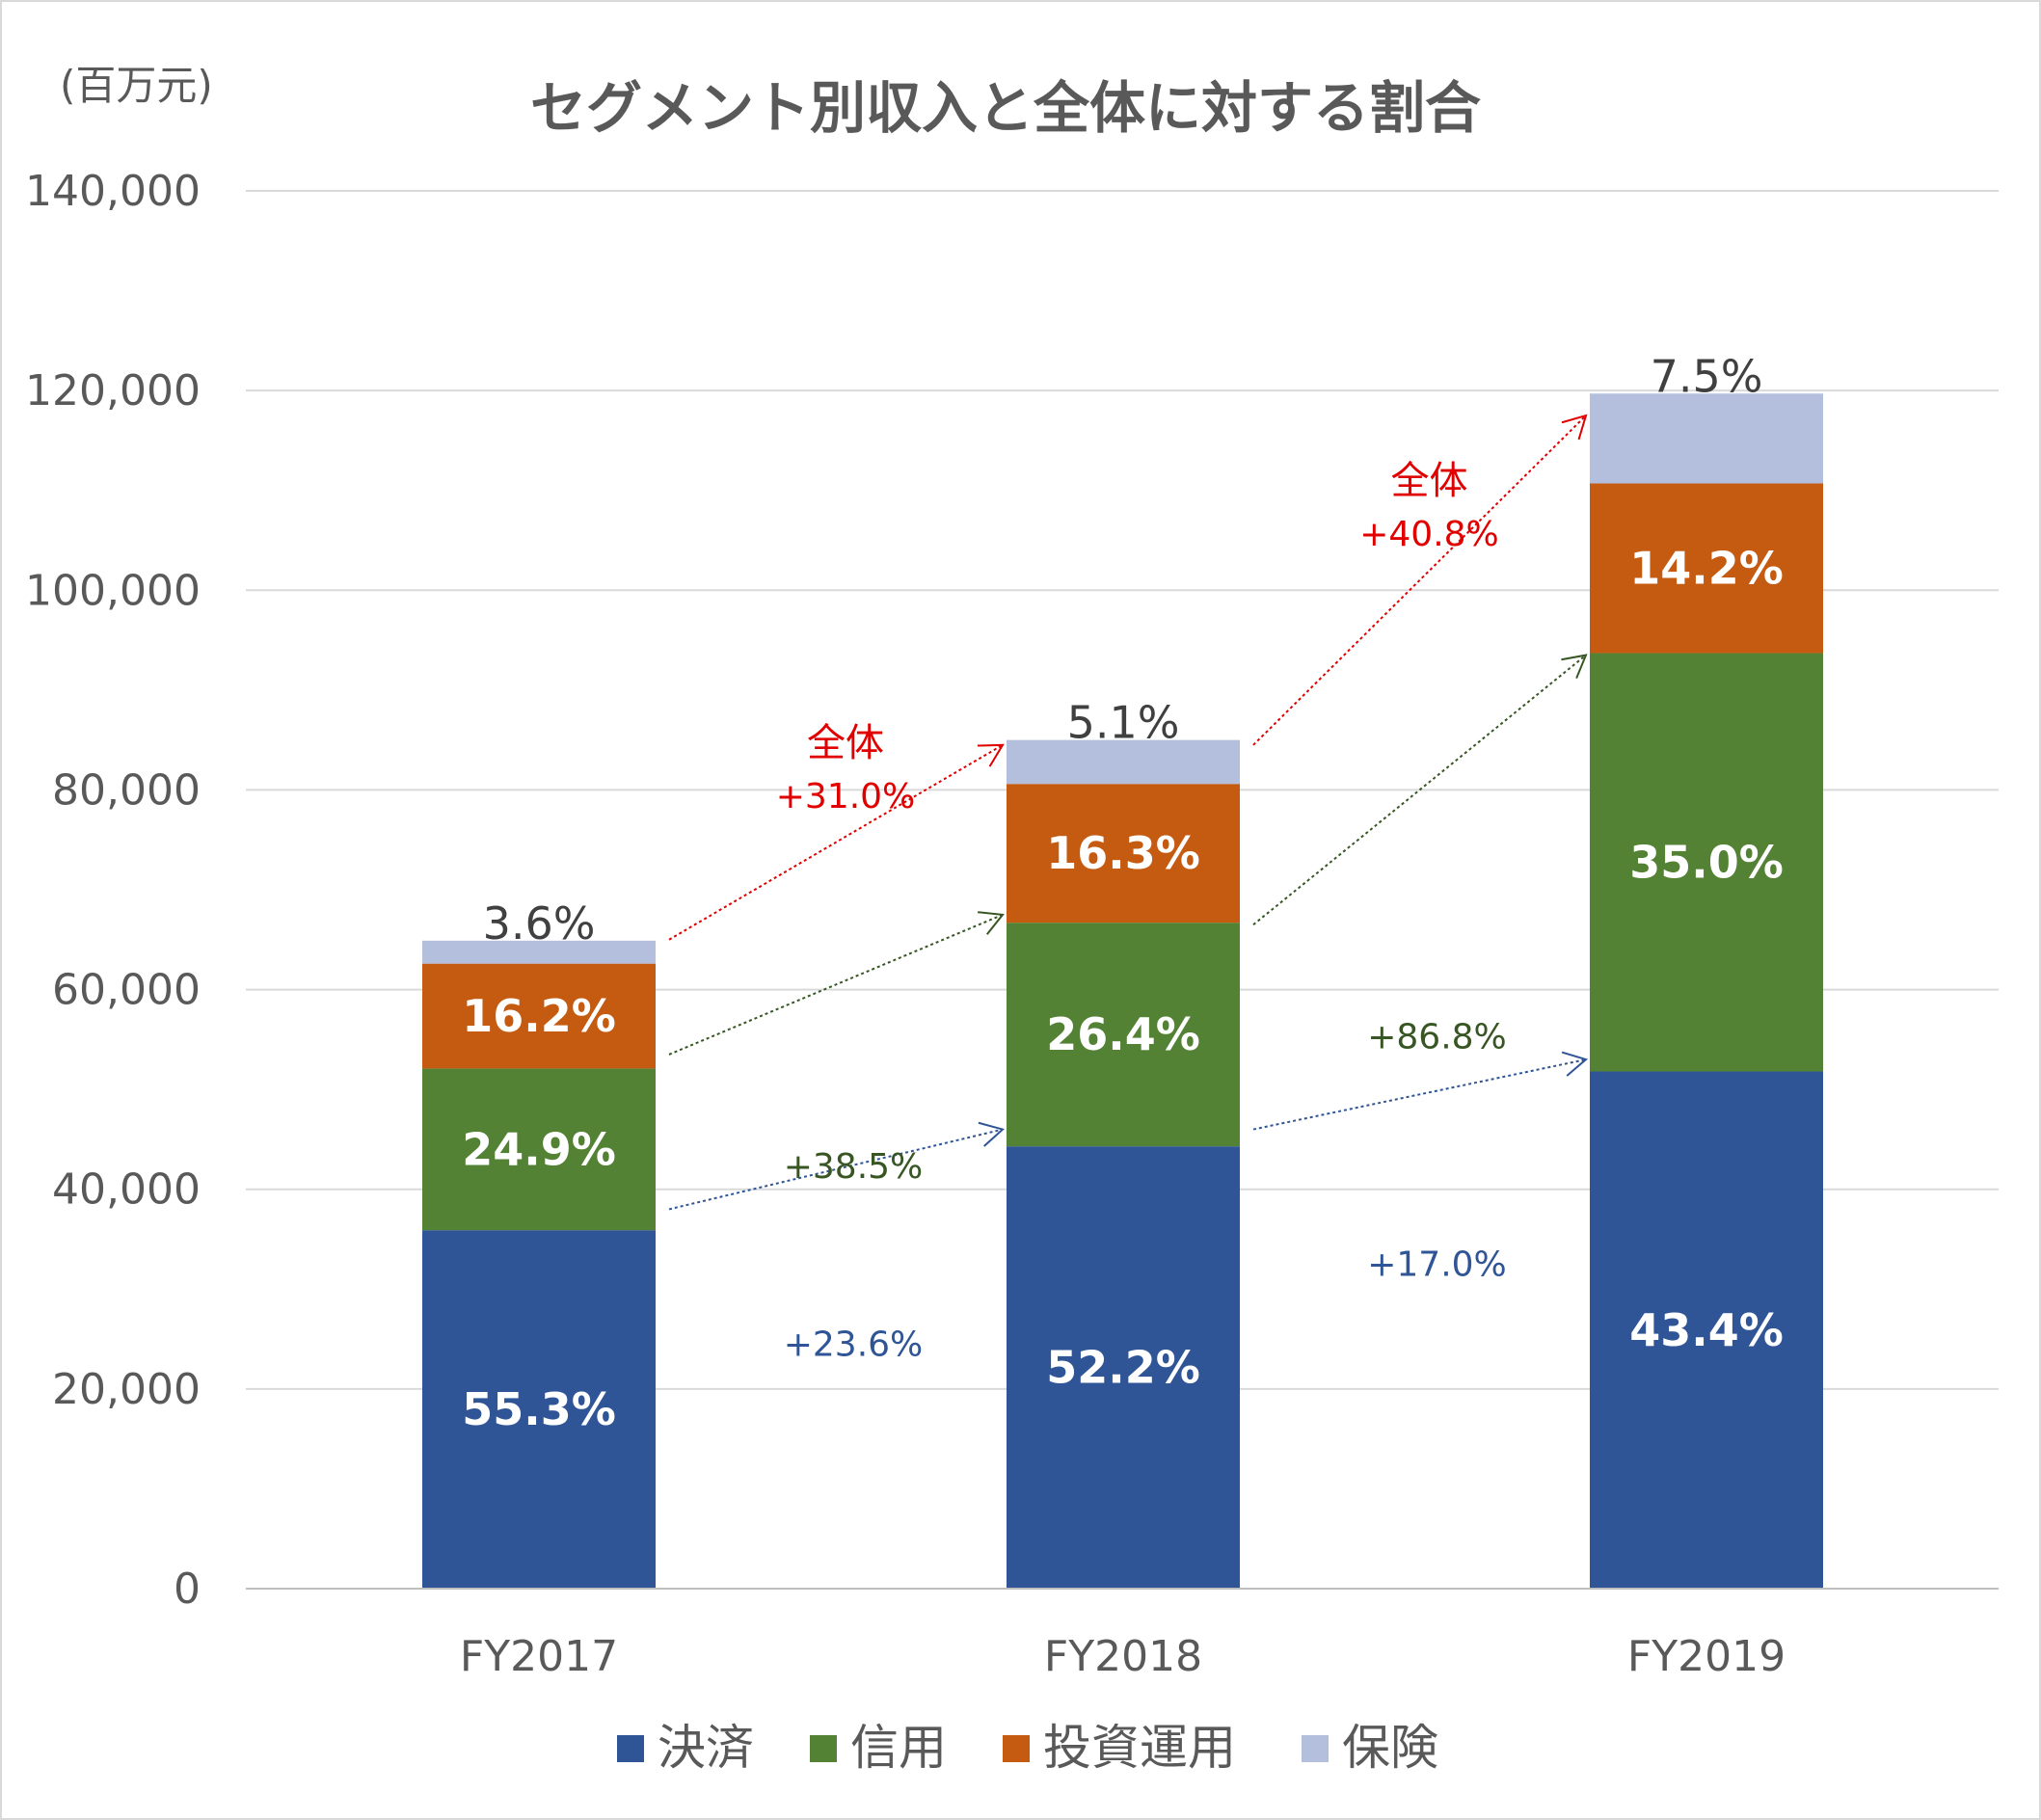 This screenshot has width=2041, height=1820. Describe the element at coordinates (113, 590) in the screenshot. I see `y-tick-label: 100,000` at that location.